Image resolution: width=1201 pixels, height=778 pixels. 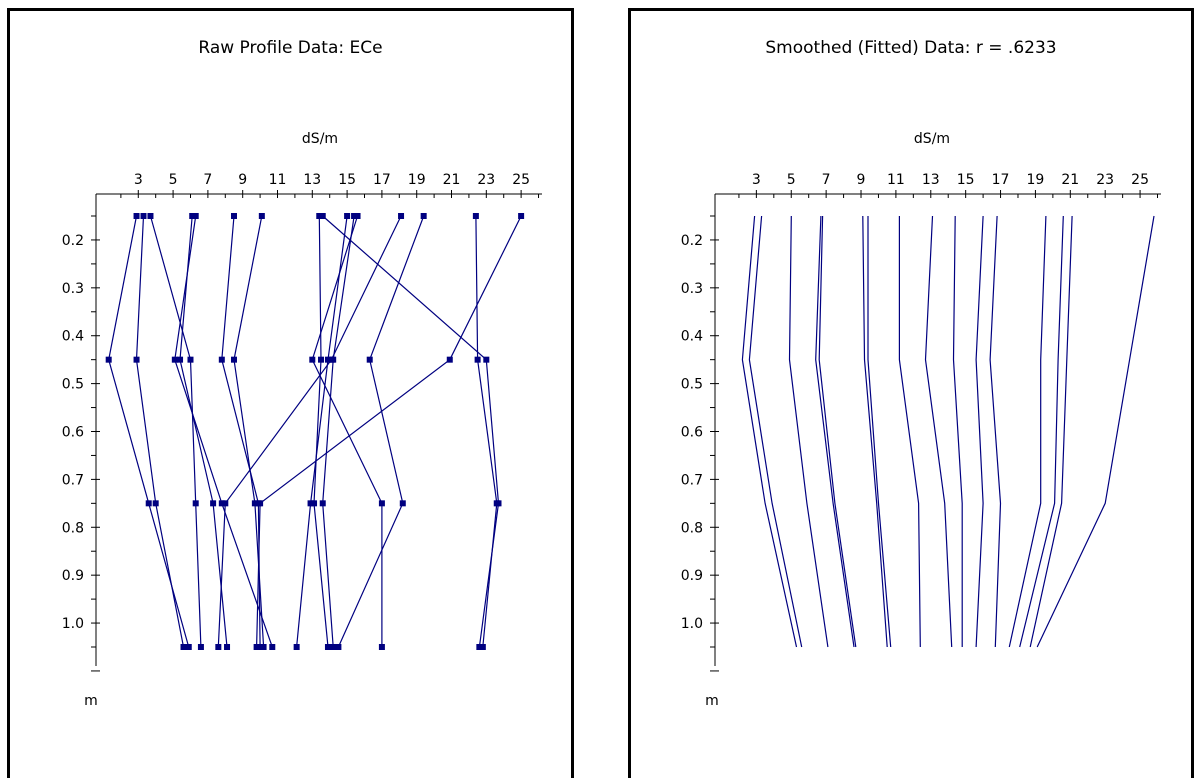 What do you see at coordinates (826, 180) in the screenshot?
I see `smoothed-x-tick-label: 7` at bounding box center [826, 180].